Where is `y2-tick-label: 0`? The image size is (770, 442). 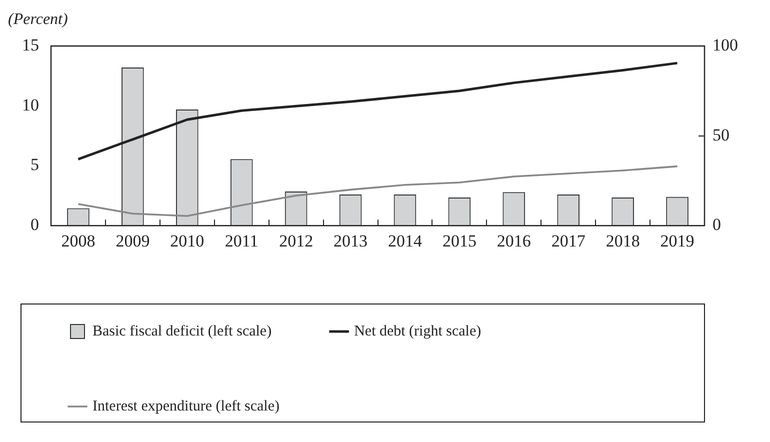 y2-tick-label: 0 is located at coordinates (716, 224).